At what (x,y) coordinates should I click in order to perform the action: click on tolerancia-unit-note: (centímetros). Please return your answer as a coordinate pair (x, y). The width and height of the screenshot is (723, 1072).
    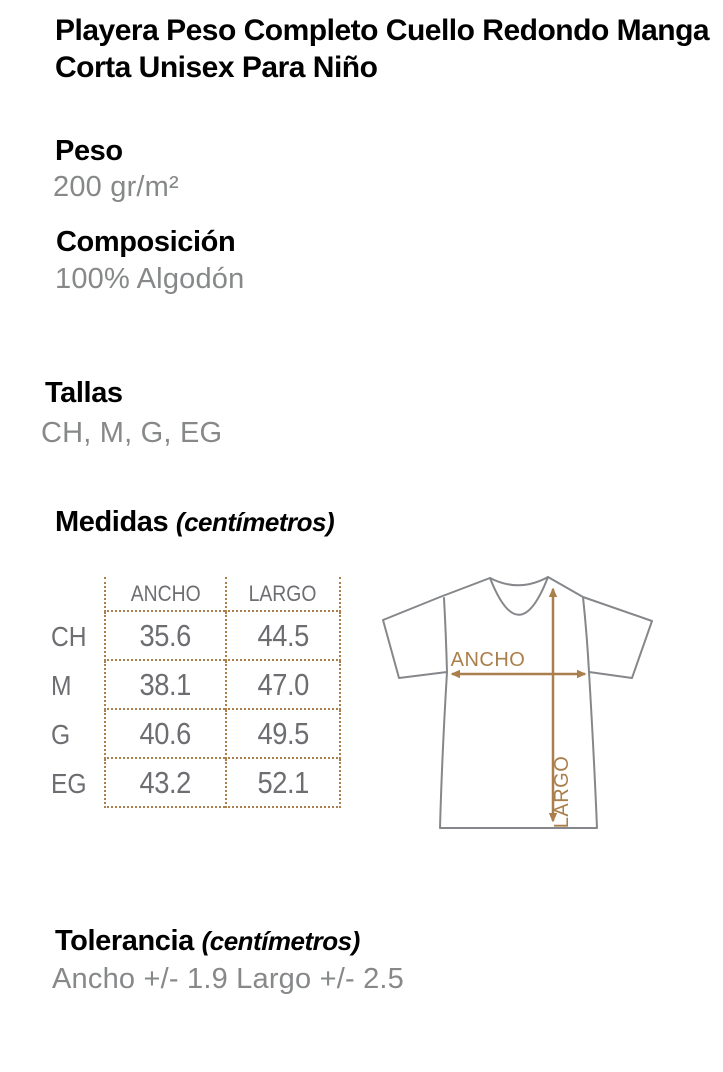
    Looking at the image, I should click on (281, 941).